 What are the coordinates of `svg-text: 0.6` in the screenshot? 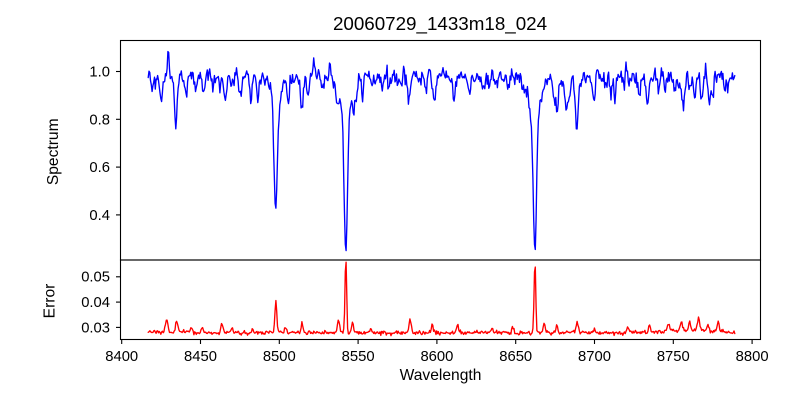 It's located at (99, 168).